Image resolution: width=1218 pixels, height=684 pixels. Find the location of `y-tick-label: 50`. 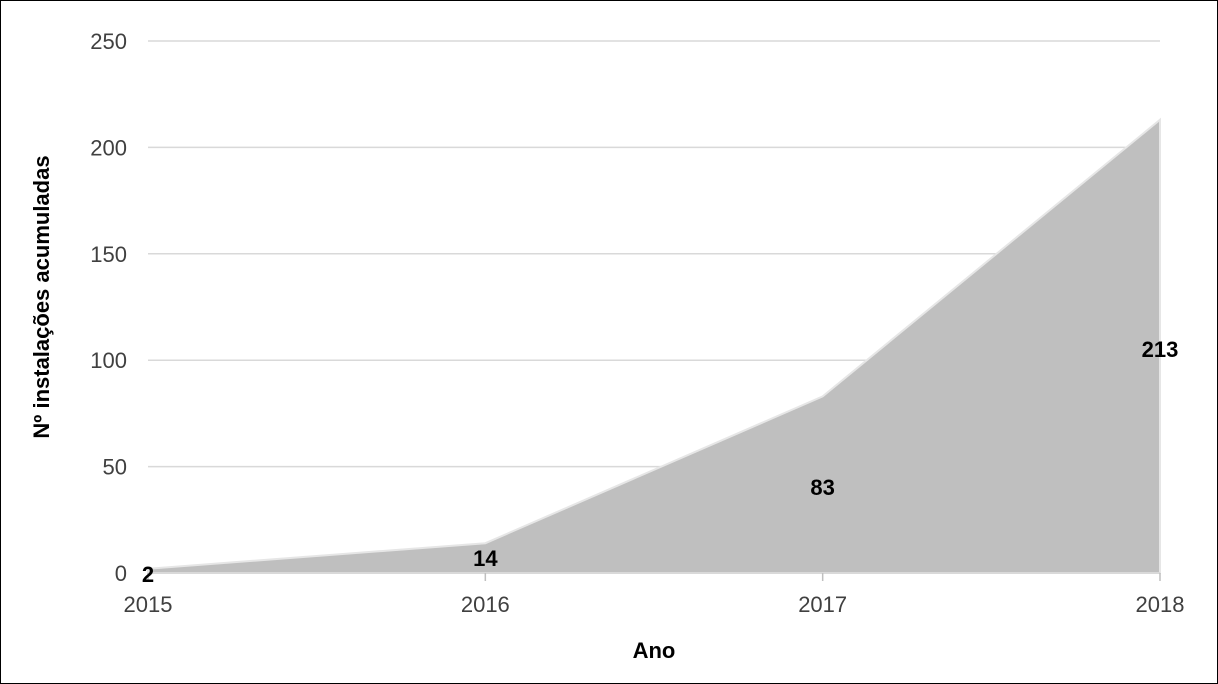

y-tick-label: 50 is located at coordinates (115, 467).